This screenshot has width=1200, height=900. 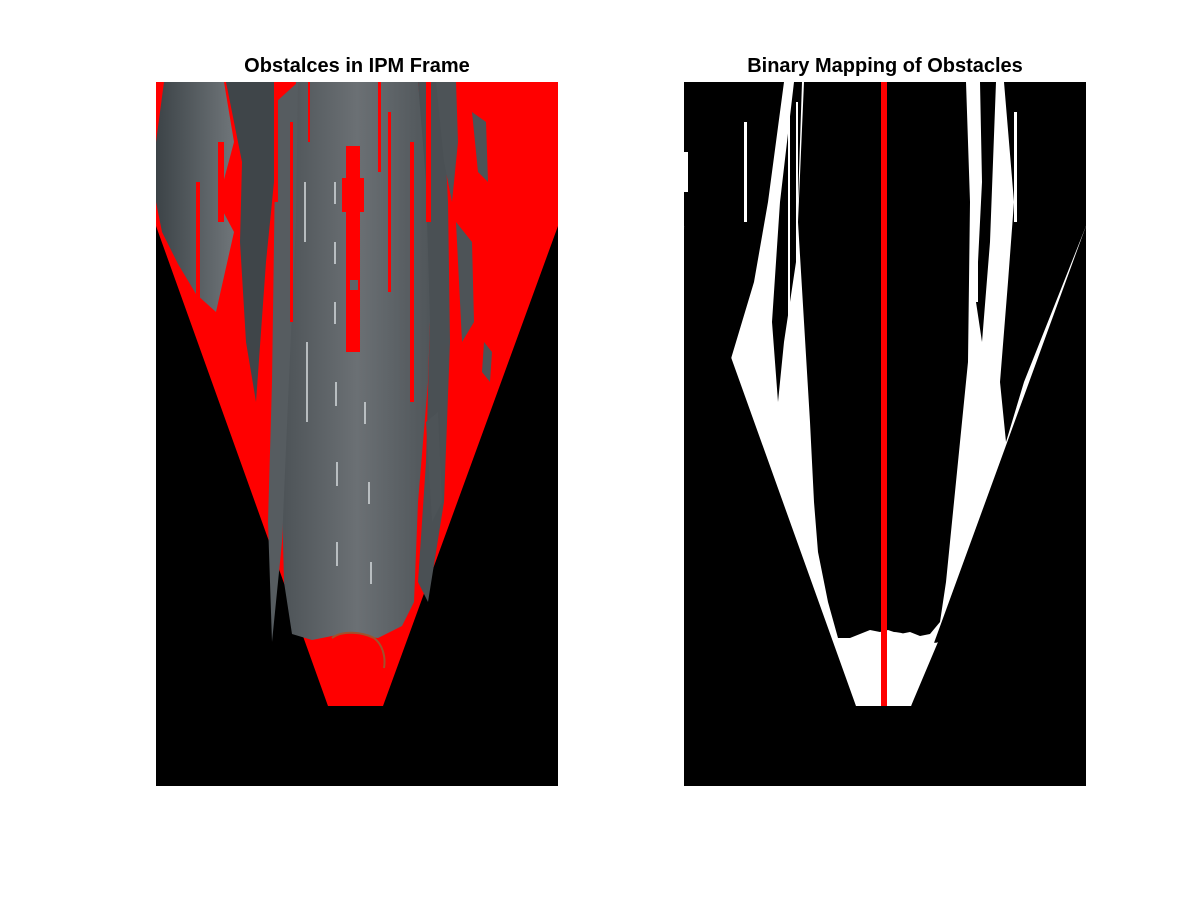 What do you see at coordinates (353, 249) in the screenshot?
I see `vehicle-obstacle` at bounding box center [353, 249].